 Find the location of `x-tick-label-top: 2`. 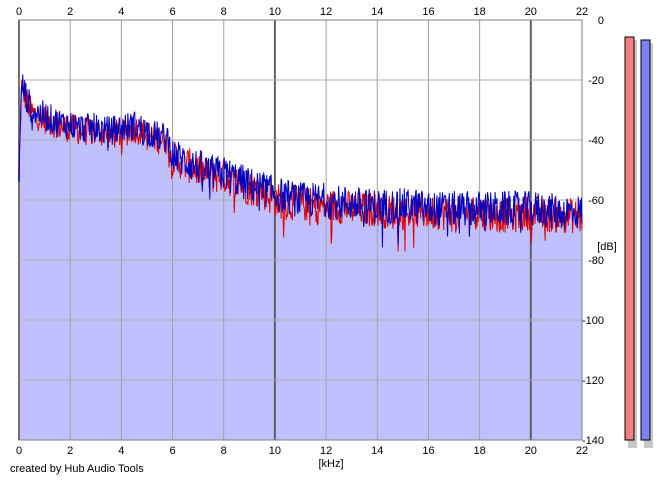

x-tick-label-top: 2 is located at coordinates (70, 12).